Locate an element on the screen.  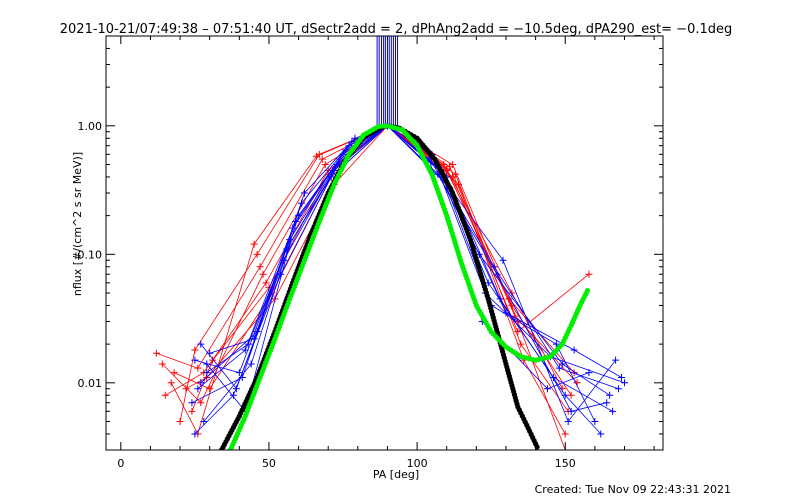
x-tick-label: 0 is located at coordinates (120, 463).